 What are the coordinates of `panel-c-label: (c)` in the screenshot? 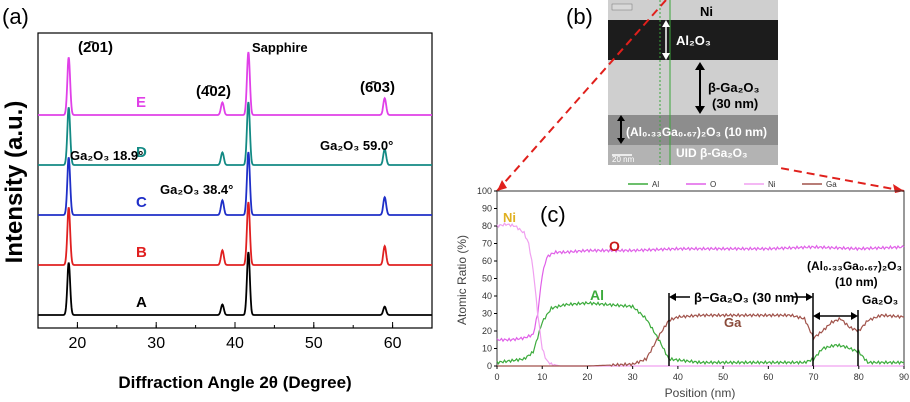 It's located at (553, 214).